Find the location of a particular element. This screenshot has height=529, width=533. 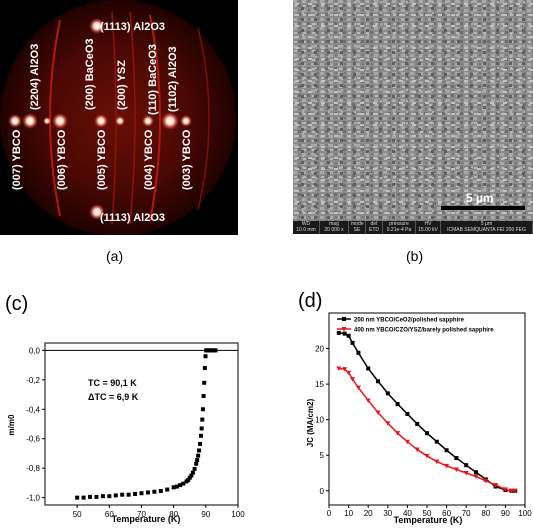

x-tick-label: 10 is located at coordinates (348, 513).